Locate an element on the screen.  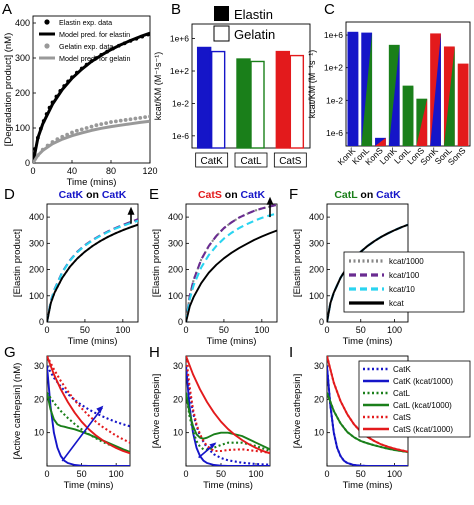
category-label: CatK is located at coordinates (212, 161).